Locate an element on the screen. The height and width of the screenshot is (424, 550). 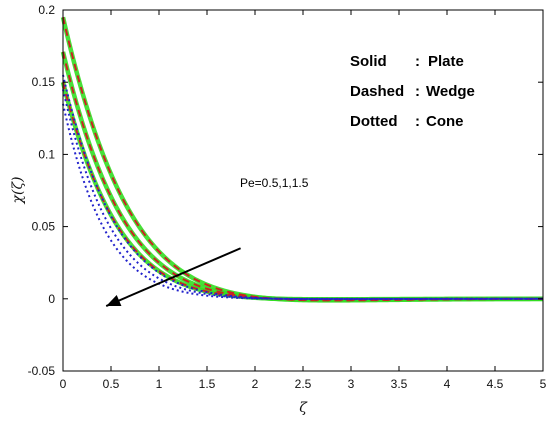
x-axis-label: ζ is located at coordinates (303, 408).